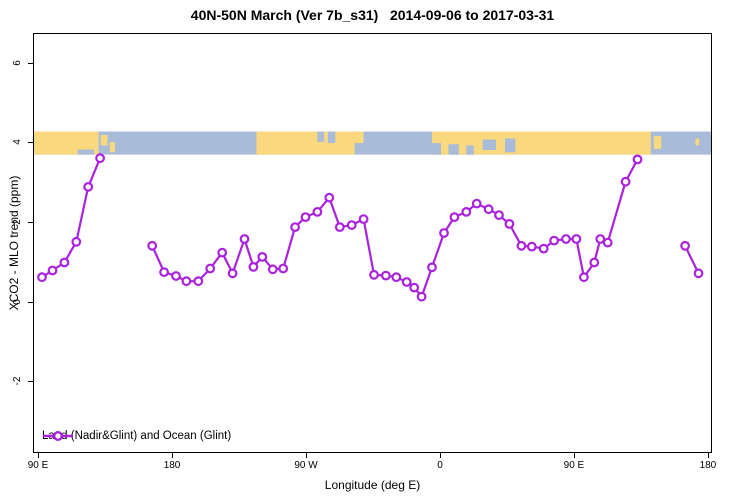 This screenshot has width=750, height=500. Describe the element at coordinates (17, 222) in the screenshot. I see `y-tick-label: 2` at that location.